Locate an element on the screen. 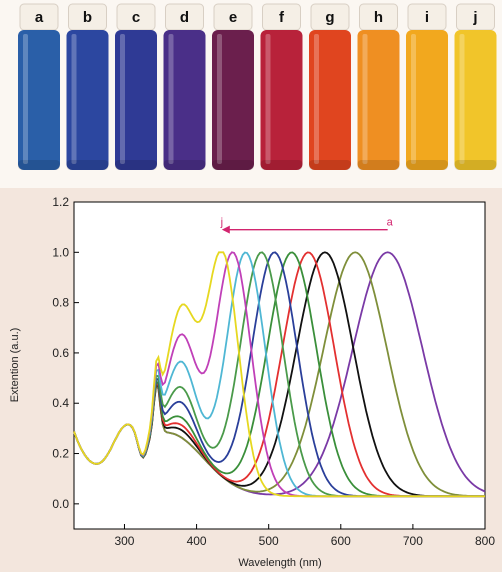  shift-annotation: aj is located at coordinates (307, 225).